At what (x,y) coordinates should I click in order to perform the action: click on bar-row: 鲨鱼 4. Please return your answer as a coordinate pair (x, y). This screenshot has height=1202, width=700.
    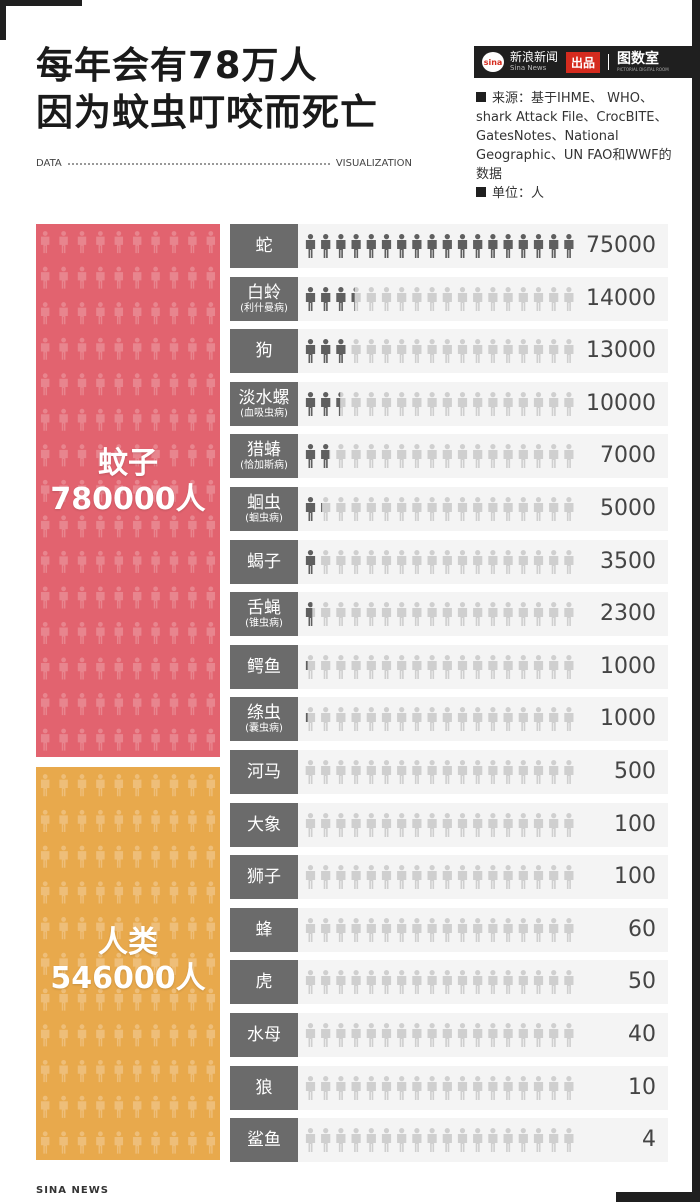
    Looking at the image, I should click on (449, 1140).